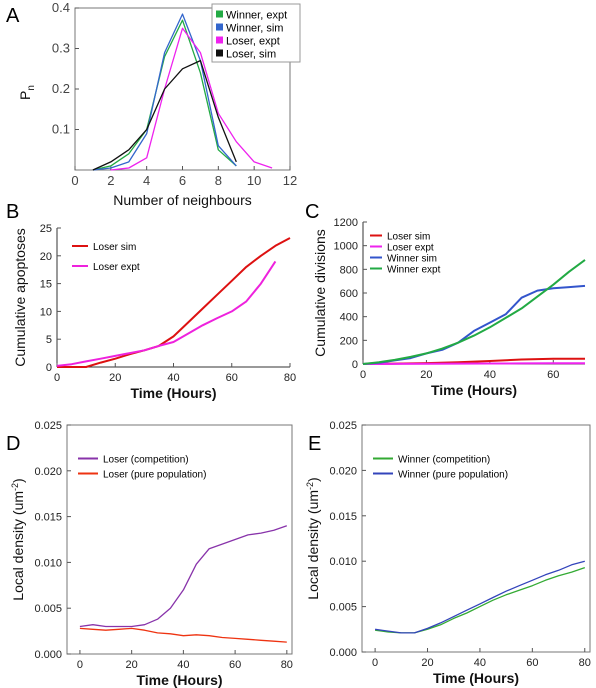 This screenshot has width=596, height=688. I want to click on legend-label: Loser (competition), so click(146, 460).